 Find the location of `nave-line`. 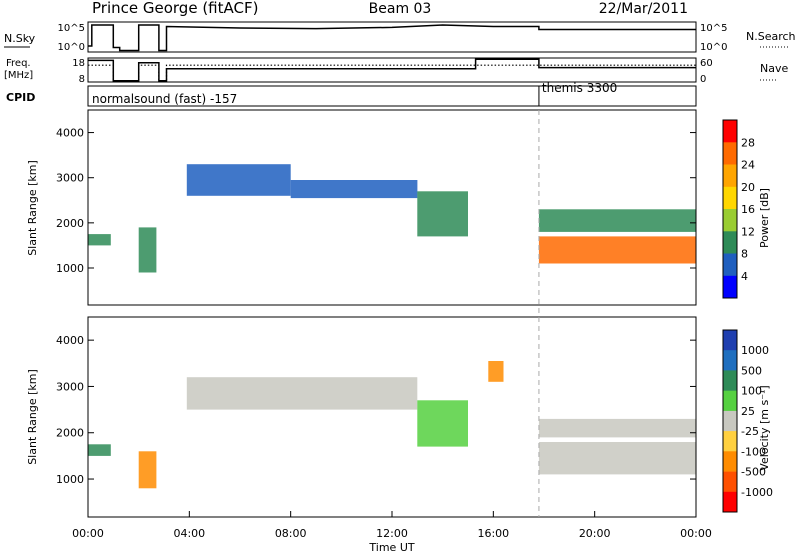

nave-line is located at coordinates (392, 73).